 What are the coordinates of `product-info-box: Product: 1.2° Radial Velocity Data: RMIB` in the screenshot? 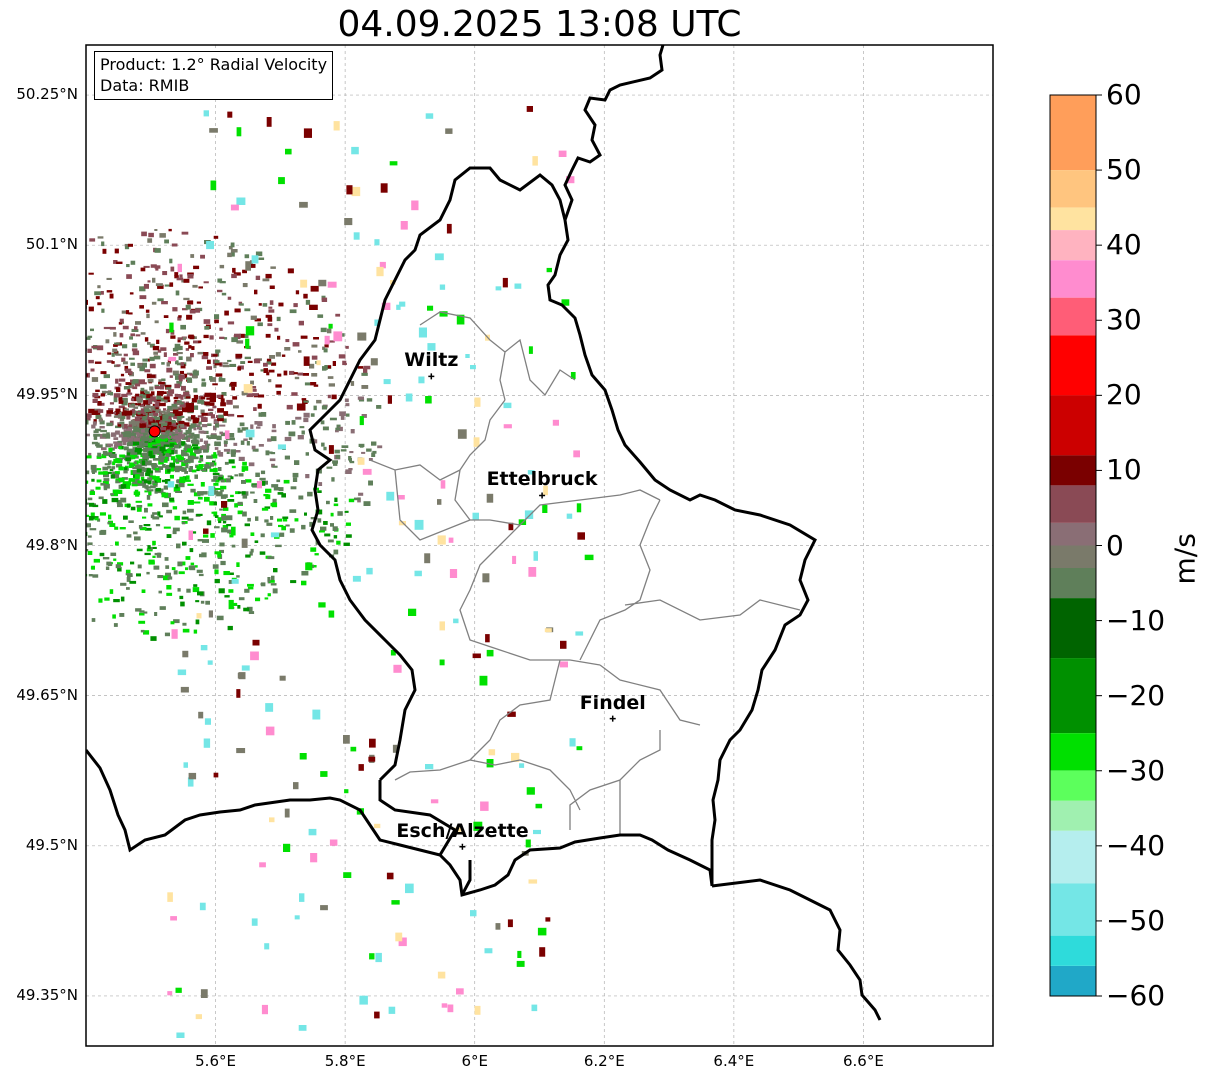 It's located at (214, 75).